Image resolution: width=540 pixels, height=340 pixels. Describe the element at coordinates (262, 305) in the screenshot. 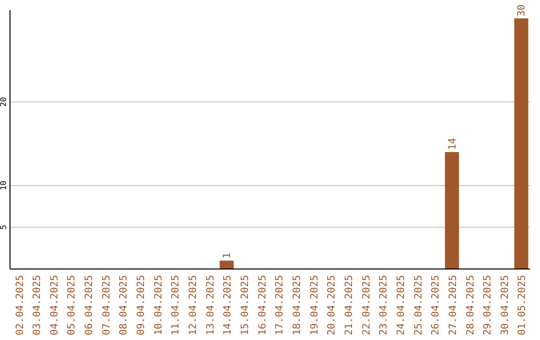

I see `x-tick-label: 16.04.2025` at that location.